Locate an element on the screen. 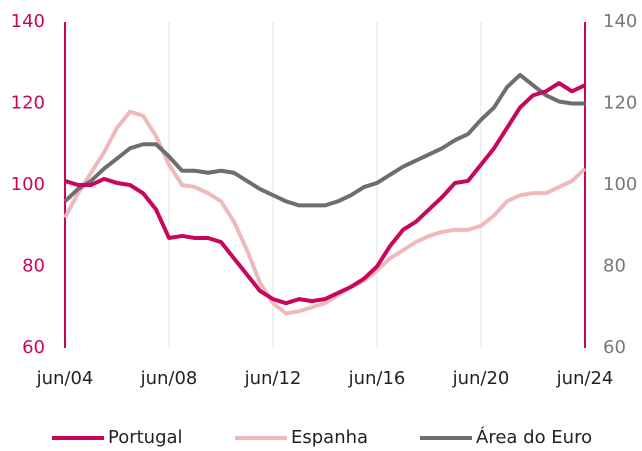 This screenshot has height=451, width=642. legend-label: Portugal is located at coordinates (145, 437).